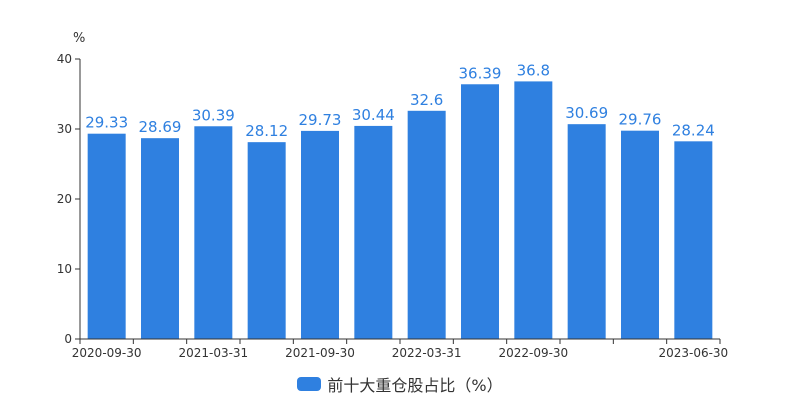 The image size is (800, 404). I want to click on y-axis-unit-label: %, so click(79, 38).